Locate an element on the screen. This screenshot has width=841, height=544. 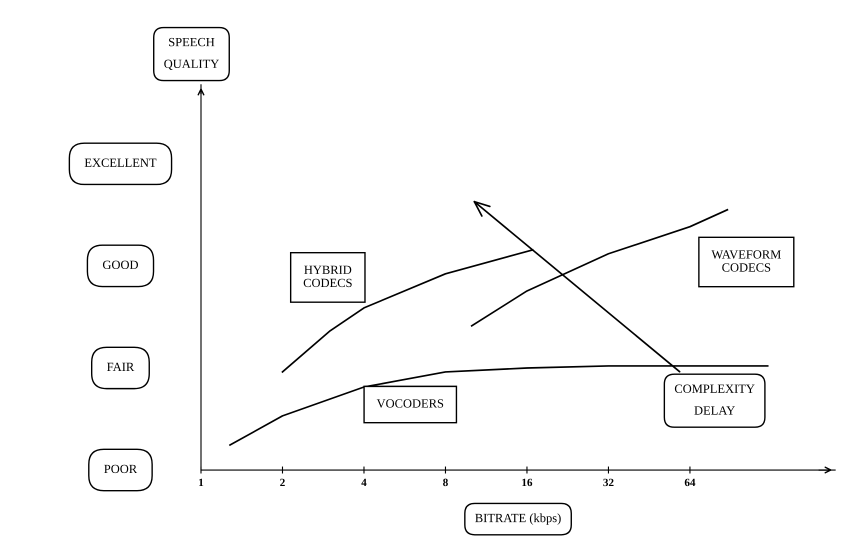
x-axis-title: BITRATE (kbps) is located at coordinates (518, 519).